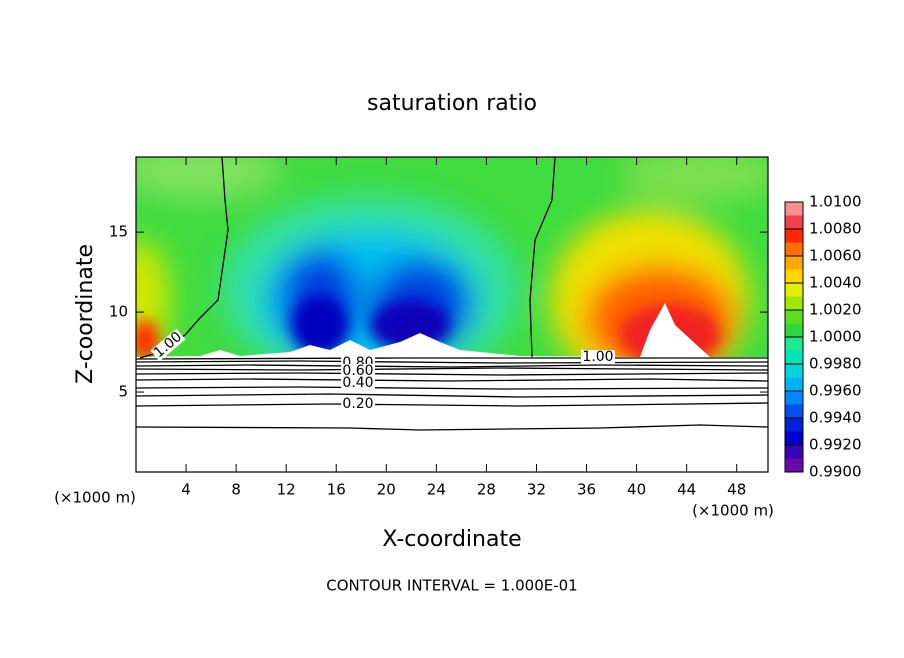  I want to click on y-tick-label: 10, so click(118, 312).